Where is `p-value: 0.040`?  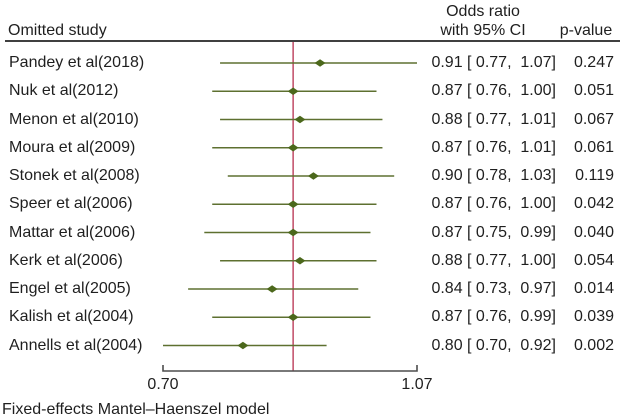
p-value: 0.040 is located at coordinates (593, 232).